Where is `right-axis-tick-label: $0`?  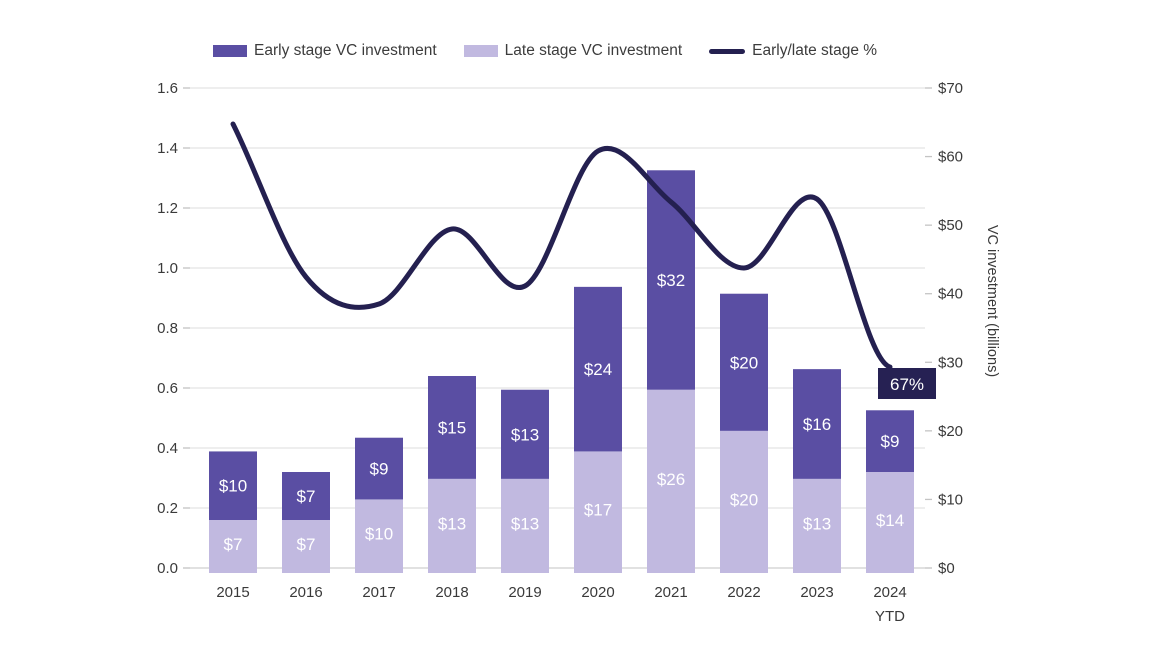 right-axis-tick-label: $0 is located at coordinates (946, 568).